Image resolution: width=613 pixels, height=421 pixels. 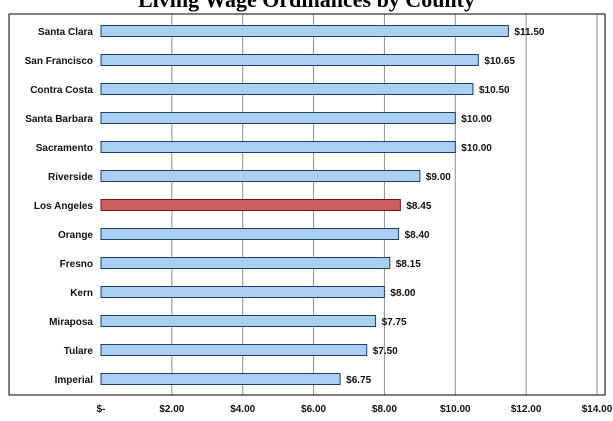 I want to click on category-label-sacramento: Sacramento, so click(x=64, y=148).